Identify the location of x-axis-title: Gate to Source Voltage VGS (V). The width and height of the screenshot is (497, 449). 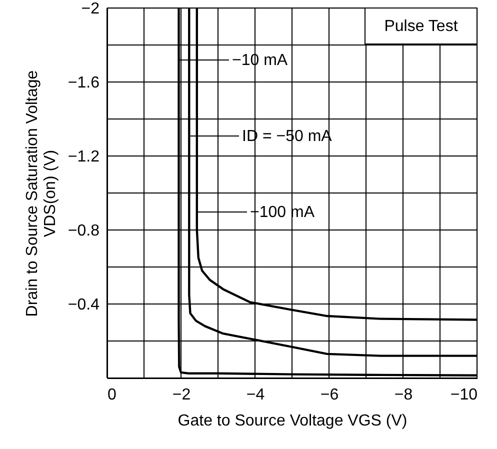
(293, 421).